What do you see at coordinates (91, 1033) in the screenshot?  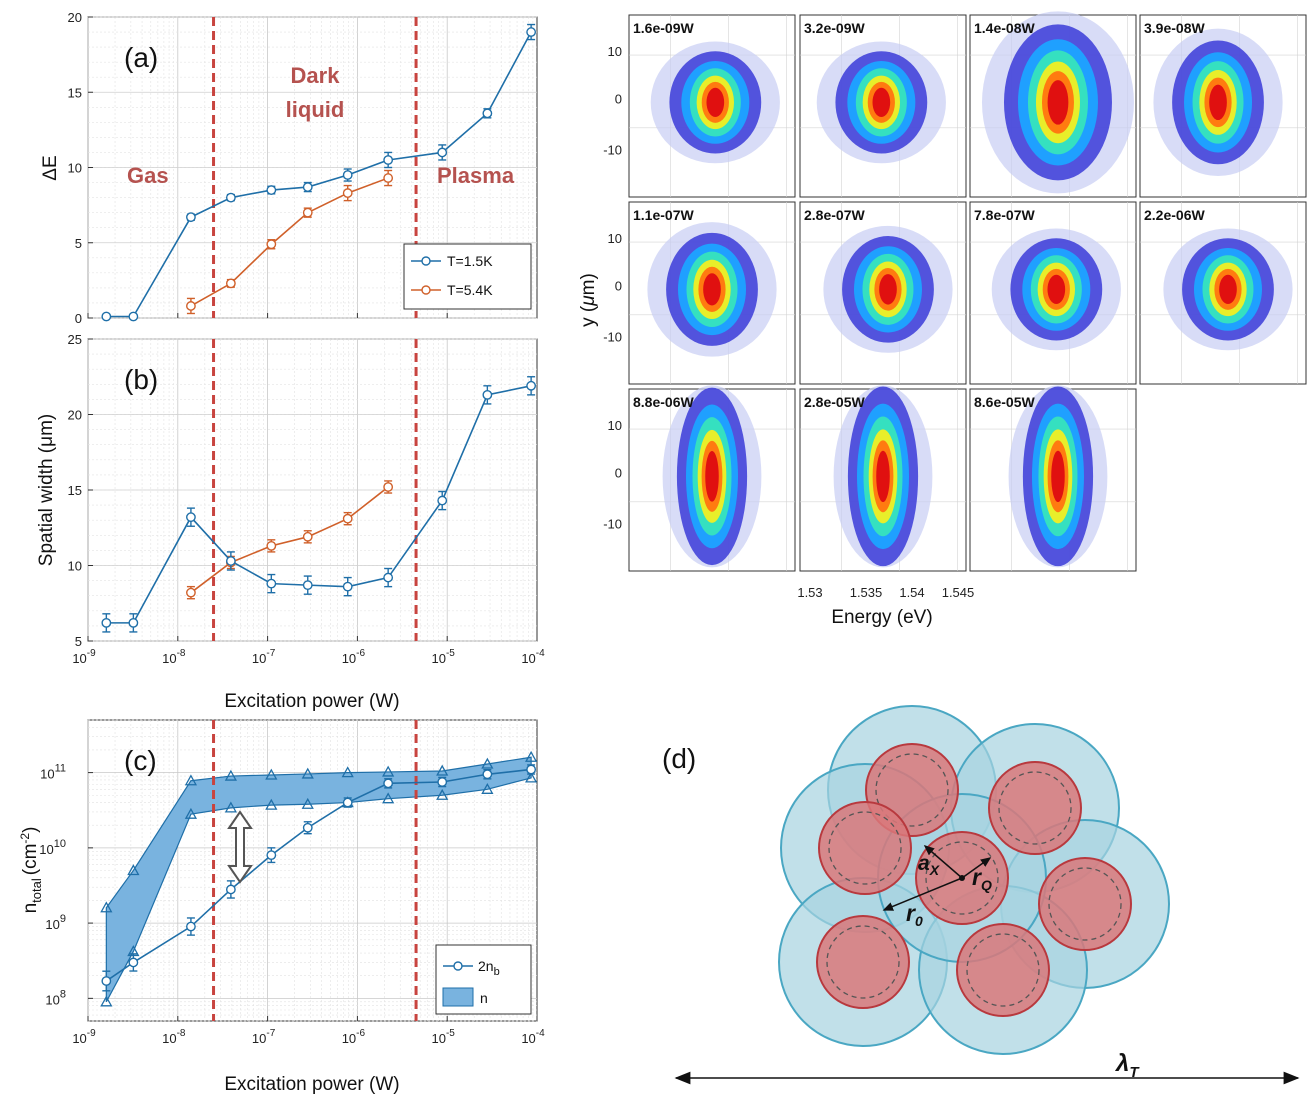 I see `panel-c-xtick-exp: -9` at bounding box center [91, 1033].